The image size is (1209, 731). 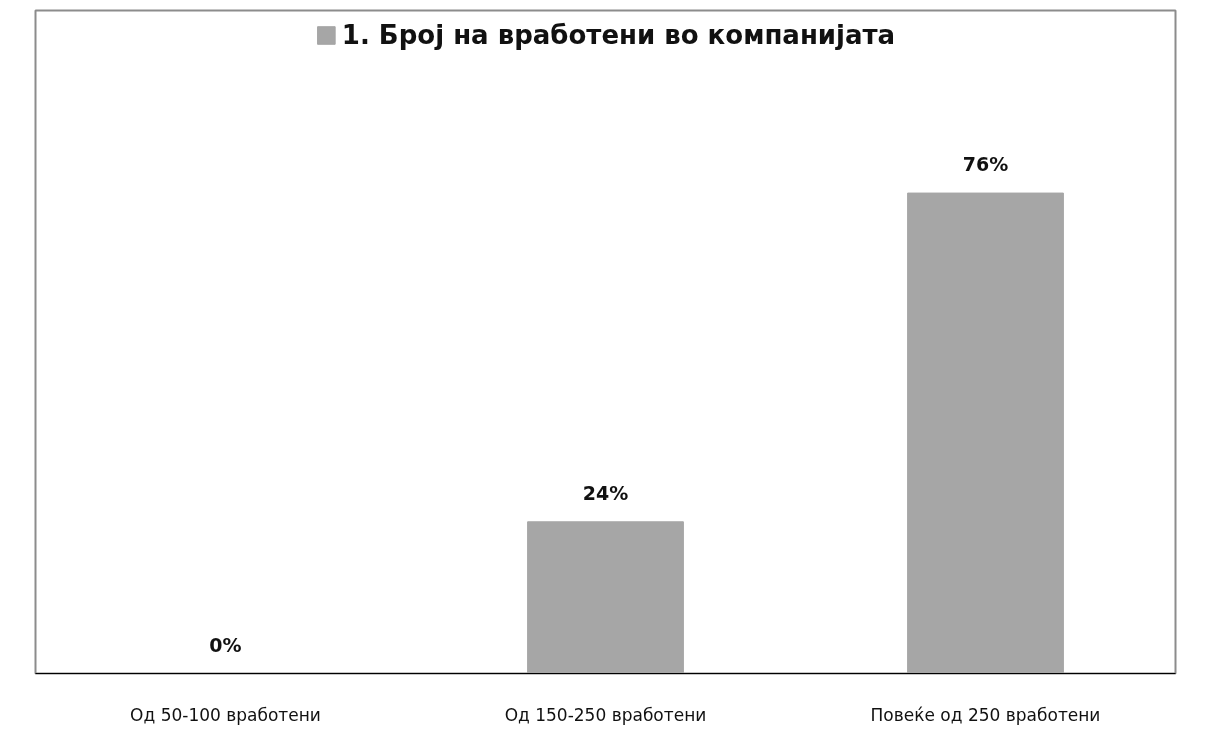 I want to click on legend-label: 1. Број на вработени во компанијата, so click(x=618, y=35).